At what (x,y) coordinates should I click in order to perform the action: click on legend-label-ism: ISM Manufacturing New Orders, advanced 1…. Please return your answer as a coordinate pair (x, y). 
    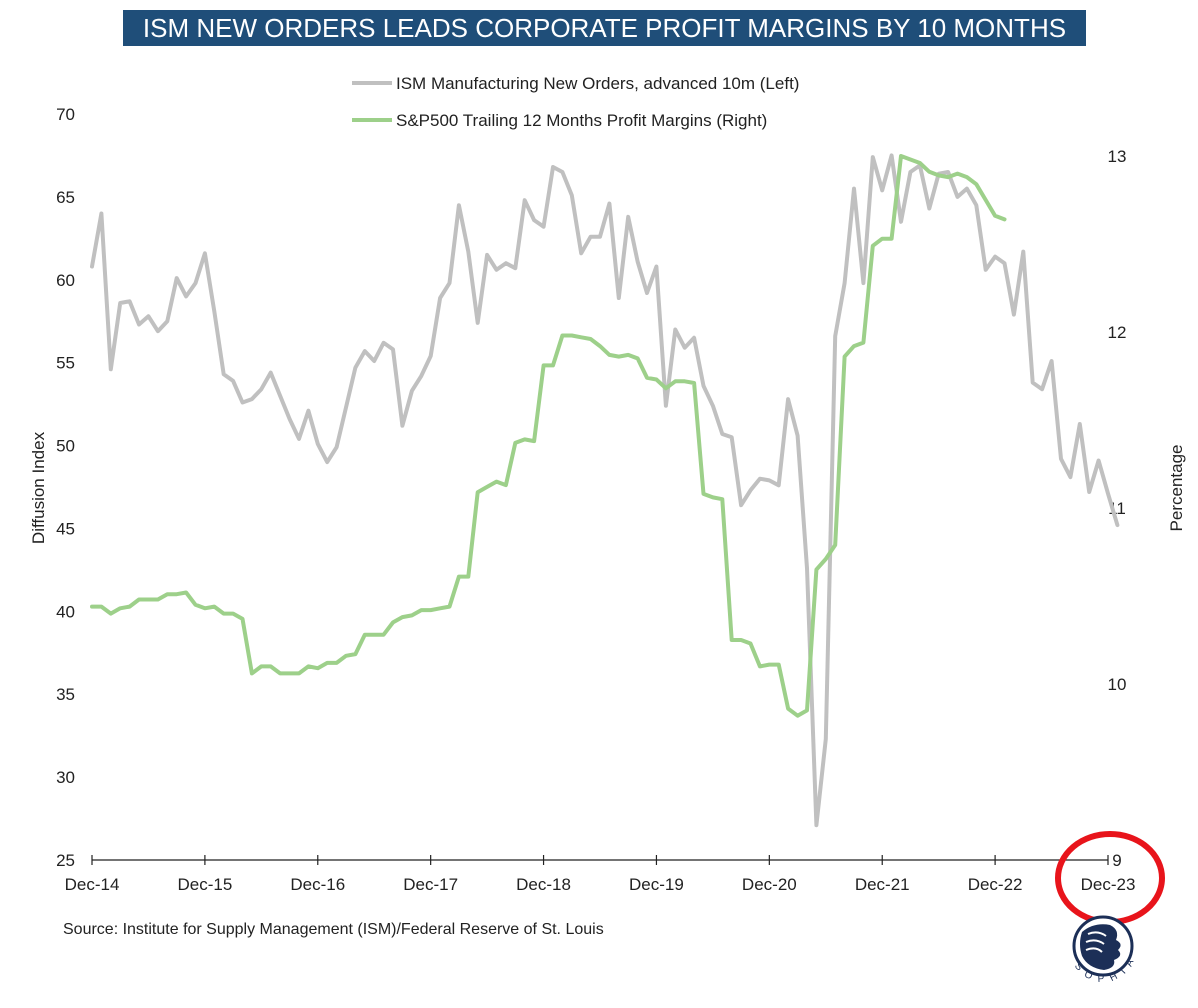
    Looking at the image, I should click on (597, 83).